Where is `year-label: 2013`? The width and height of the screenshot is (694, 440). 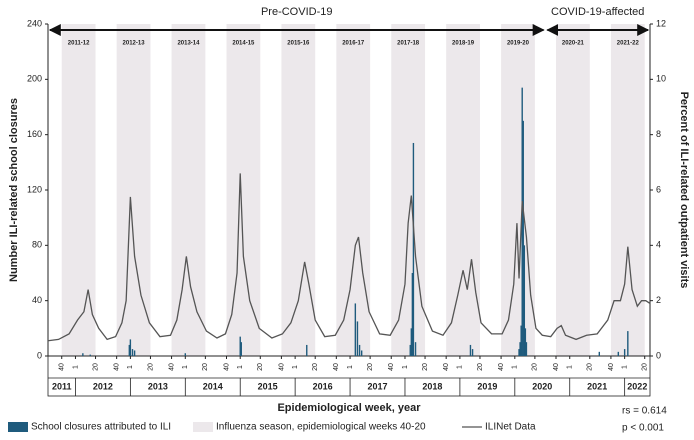
year-label: 2013 is located at coordinates (158, 386).